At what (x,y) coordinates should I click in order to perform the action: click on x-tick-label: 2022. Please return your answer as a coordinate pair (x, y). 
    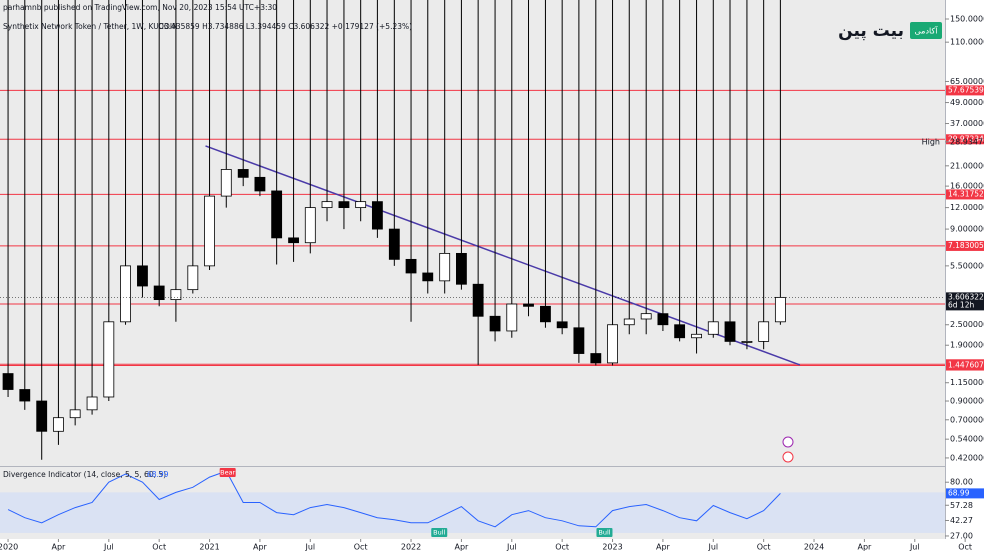
    Looking at the image, I should click on (411, 547).